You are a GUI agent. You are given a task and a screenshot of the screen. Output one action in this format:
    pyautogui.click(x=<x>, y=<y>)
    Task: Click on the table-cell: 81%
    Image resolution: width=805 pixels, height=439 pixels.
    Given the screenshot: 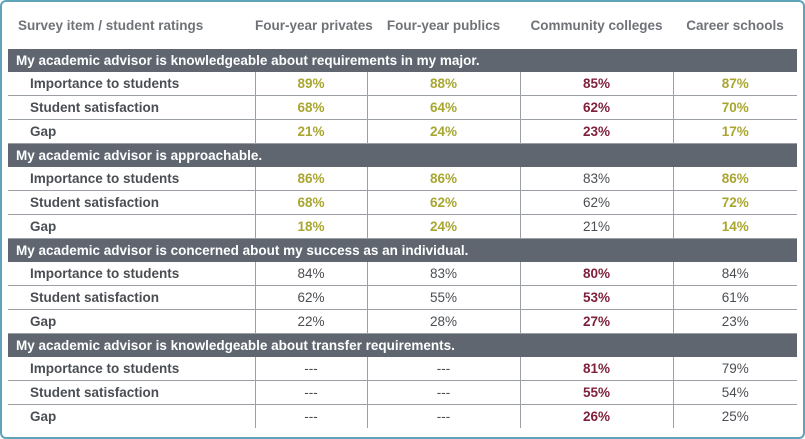 What is the action you would take?
    pyautogui.click(x=596, y=369)
    